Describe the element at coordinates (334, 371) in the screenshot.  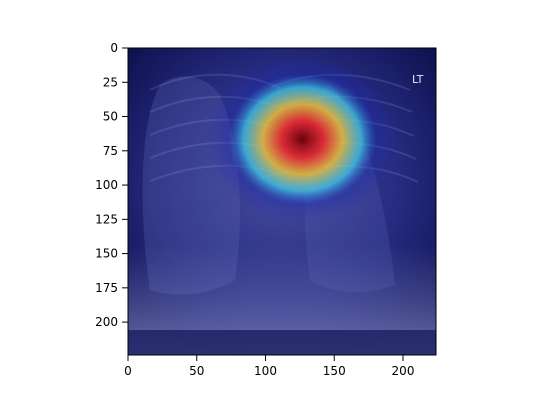
I see `x-tick-label-150: 150` at that location.